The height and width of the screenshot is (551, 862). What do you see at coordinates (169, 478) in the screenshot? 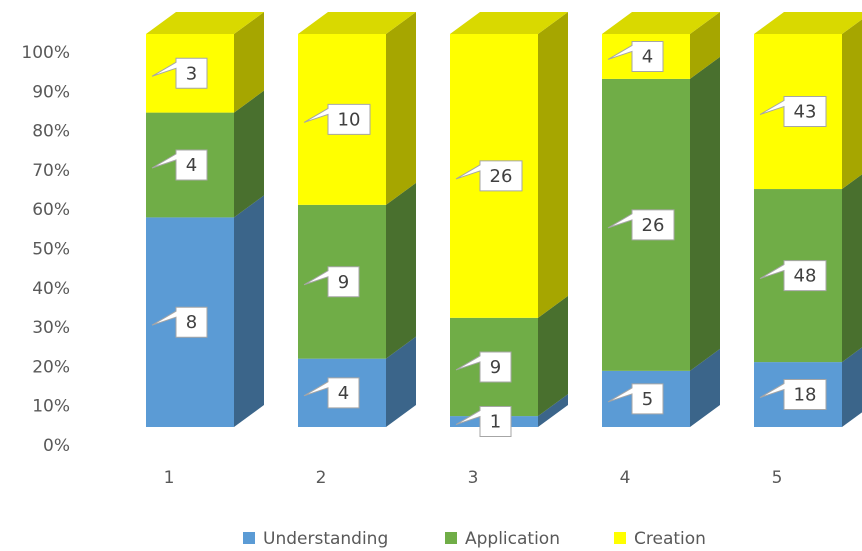
I see `x-tick-label: 1` at bounding box center [169, 478].